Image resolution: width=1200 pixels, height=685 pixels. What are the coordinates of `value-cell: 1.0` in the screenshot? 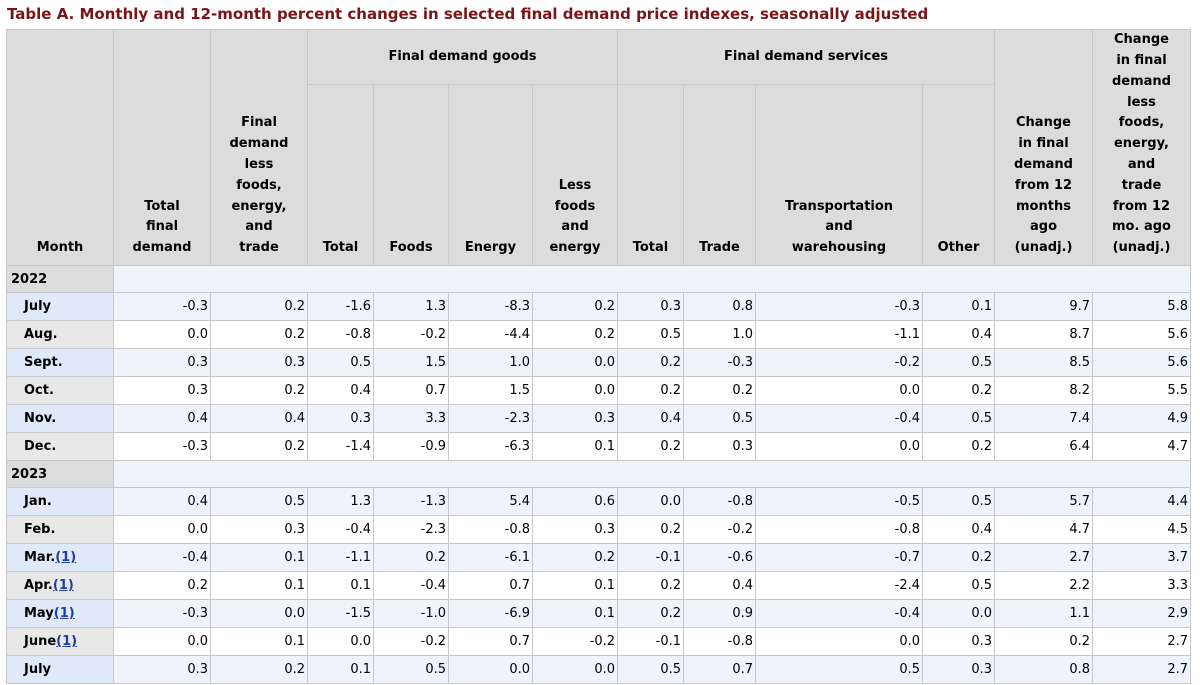 It's located at (719, 334).